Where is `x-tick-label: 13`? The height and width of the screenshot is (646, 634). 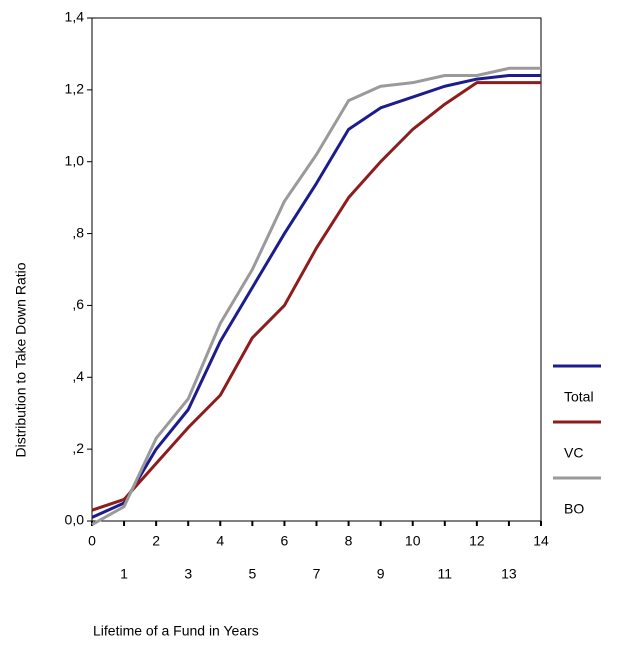 x-tick-label: 13 is located at coordinates (509, 574).